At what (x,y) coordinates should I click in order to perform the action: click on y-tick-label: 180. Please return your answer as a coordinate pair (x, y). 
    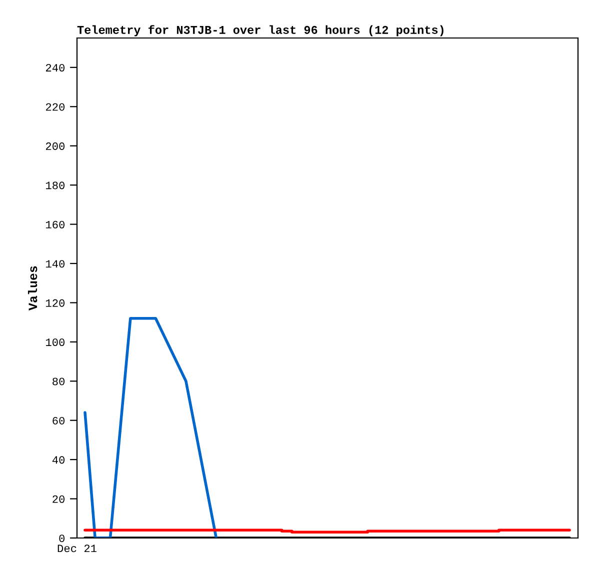
    Looking at the image, I should click on (55, 186).